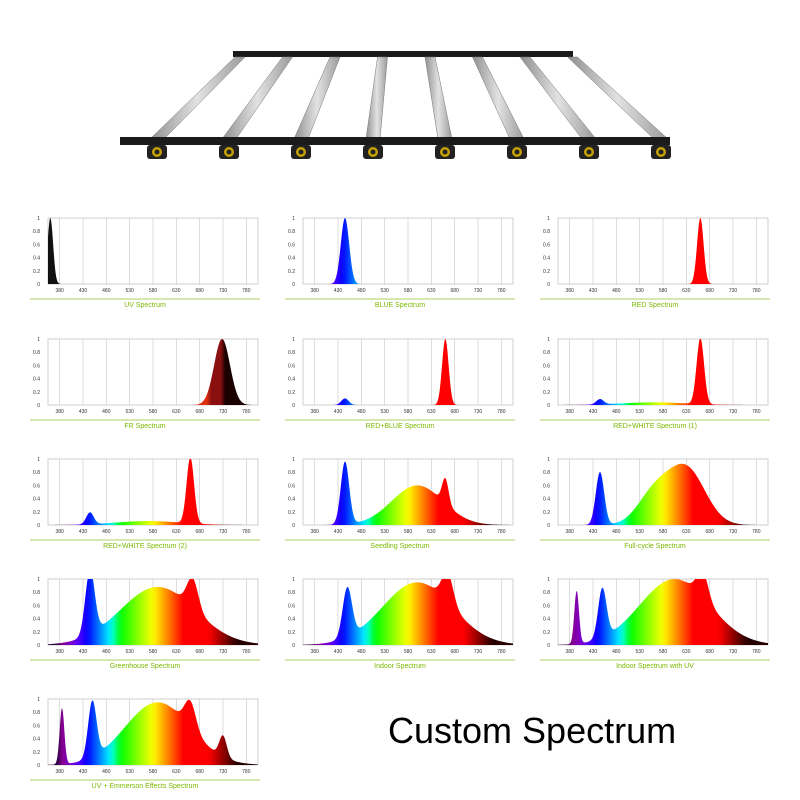 This screenshot has height=800, width=800. What do you see at coordinates (501, 532) in the screenshot?
I see `x-tick-label: 780` at bounding box center [501, 532].